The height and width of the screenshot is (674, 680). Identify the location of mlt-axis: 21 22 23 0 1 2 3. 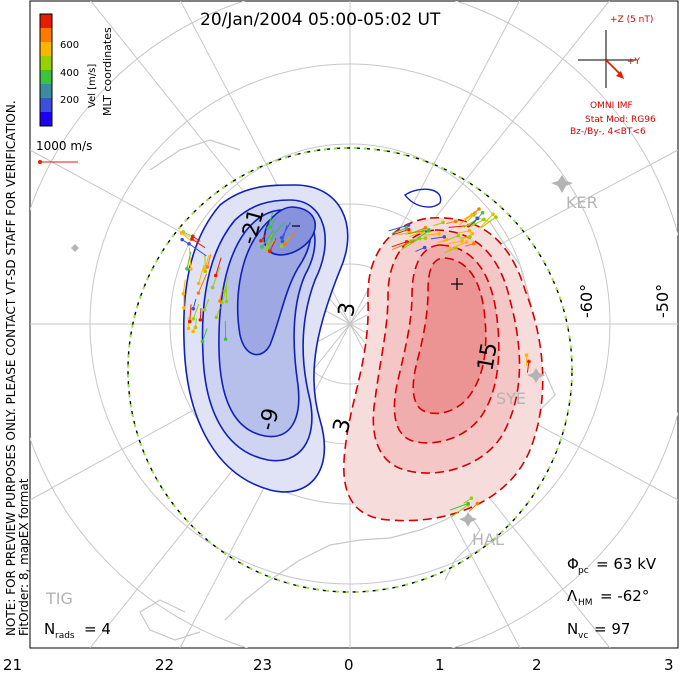
(338, 665).